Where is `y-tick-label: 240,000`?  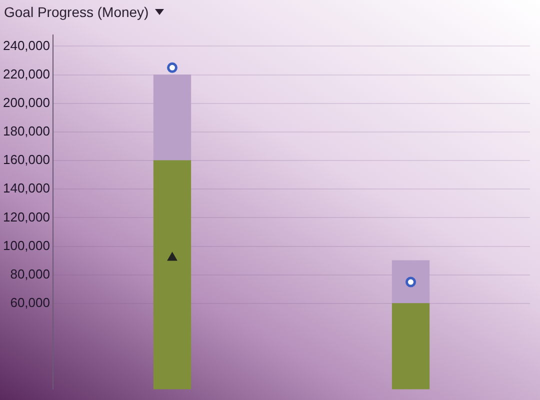
y-tick-label: 240,000 is located at coordinates (26, 45).